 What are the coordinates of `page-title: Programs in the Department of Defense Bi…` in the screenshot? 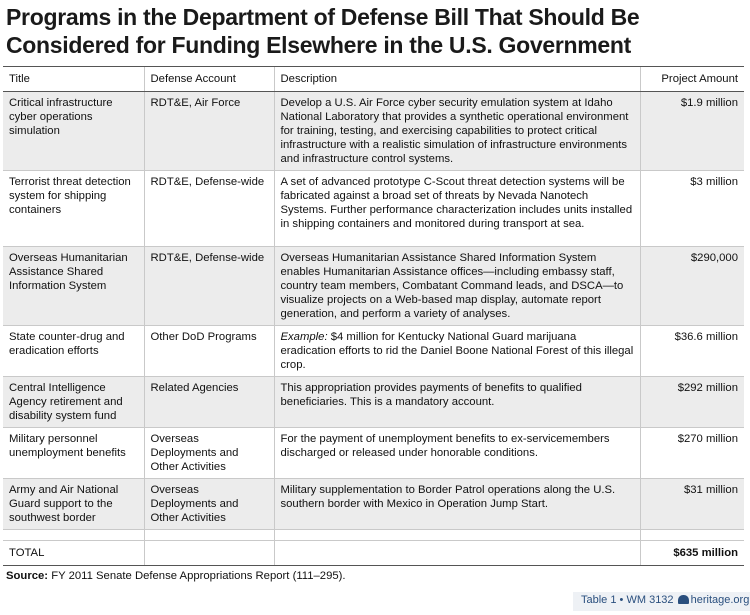 It's located at (323, 31).